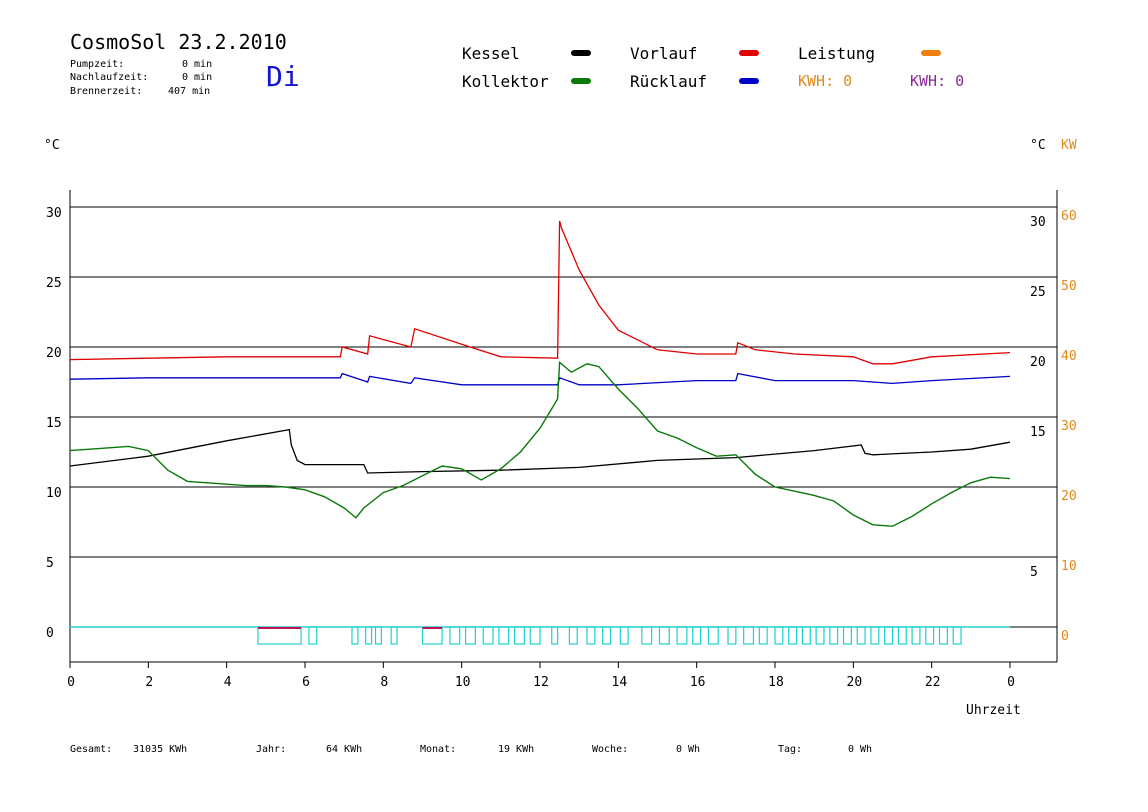 The image size is (1148, 812). I want to click on y-right-tick-label-15: 15, so click(1038, 432).